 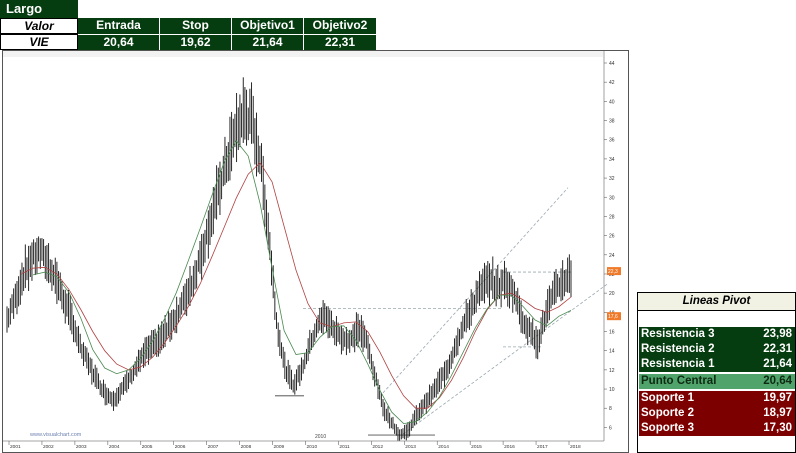 I want to click on price-tick-label: 28, so click(x=612, y=217).